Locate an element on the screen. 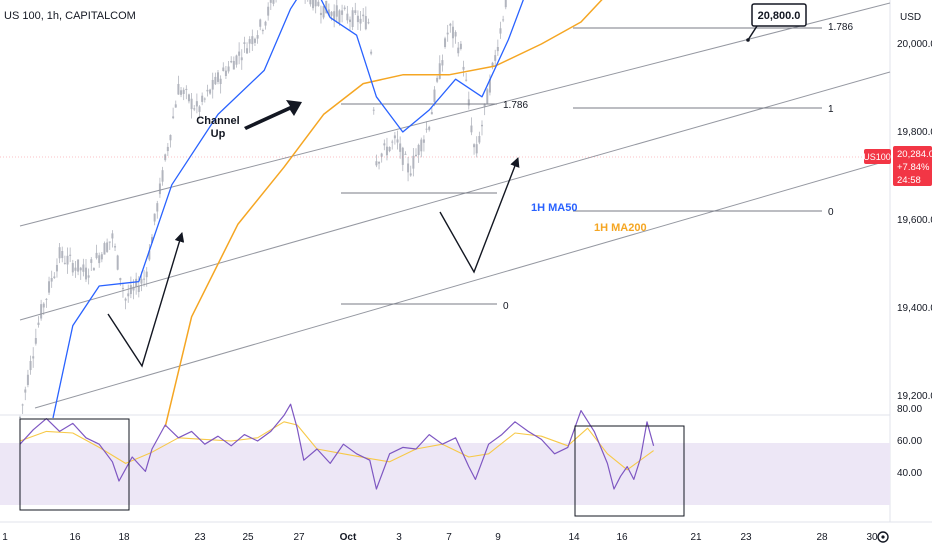  time-tick: 27 is located at coordinates (299, 537).